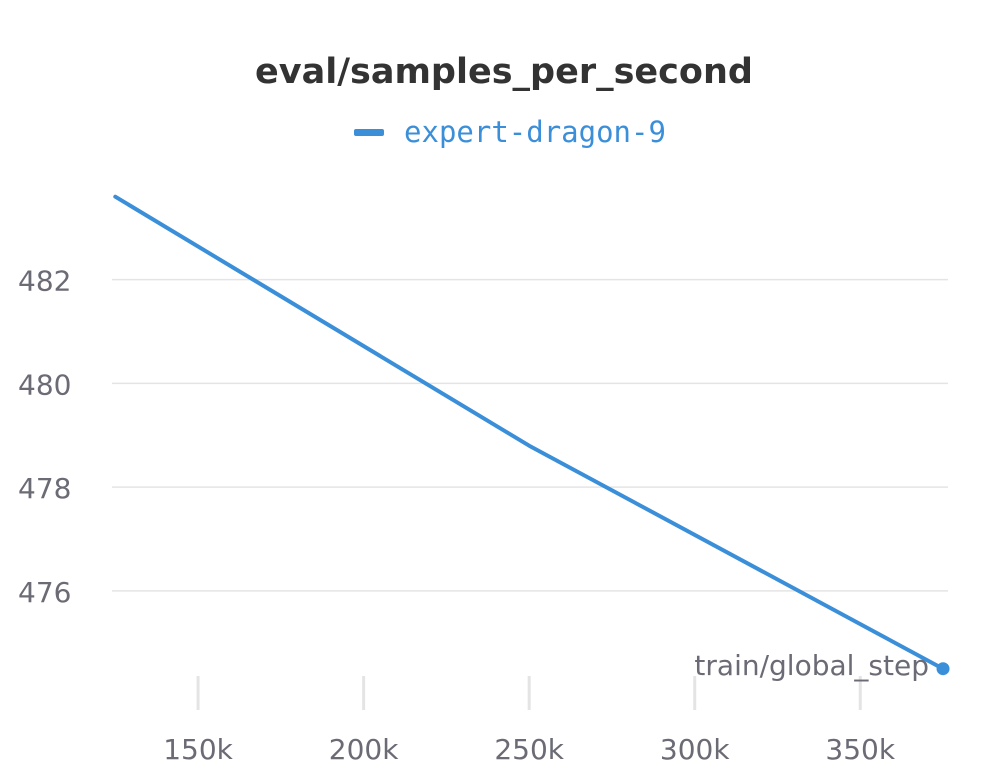 Image resolution: width=1008 pixels, height=783 pixels. I want to click on x-tick-label-150k: 150k, so click(198, 749).